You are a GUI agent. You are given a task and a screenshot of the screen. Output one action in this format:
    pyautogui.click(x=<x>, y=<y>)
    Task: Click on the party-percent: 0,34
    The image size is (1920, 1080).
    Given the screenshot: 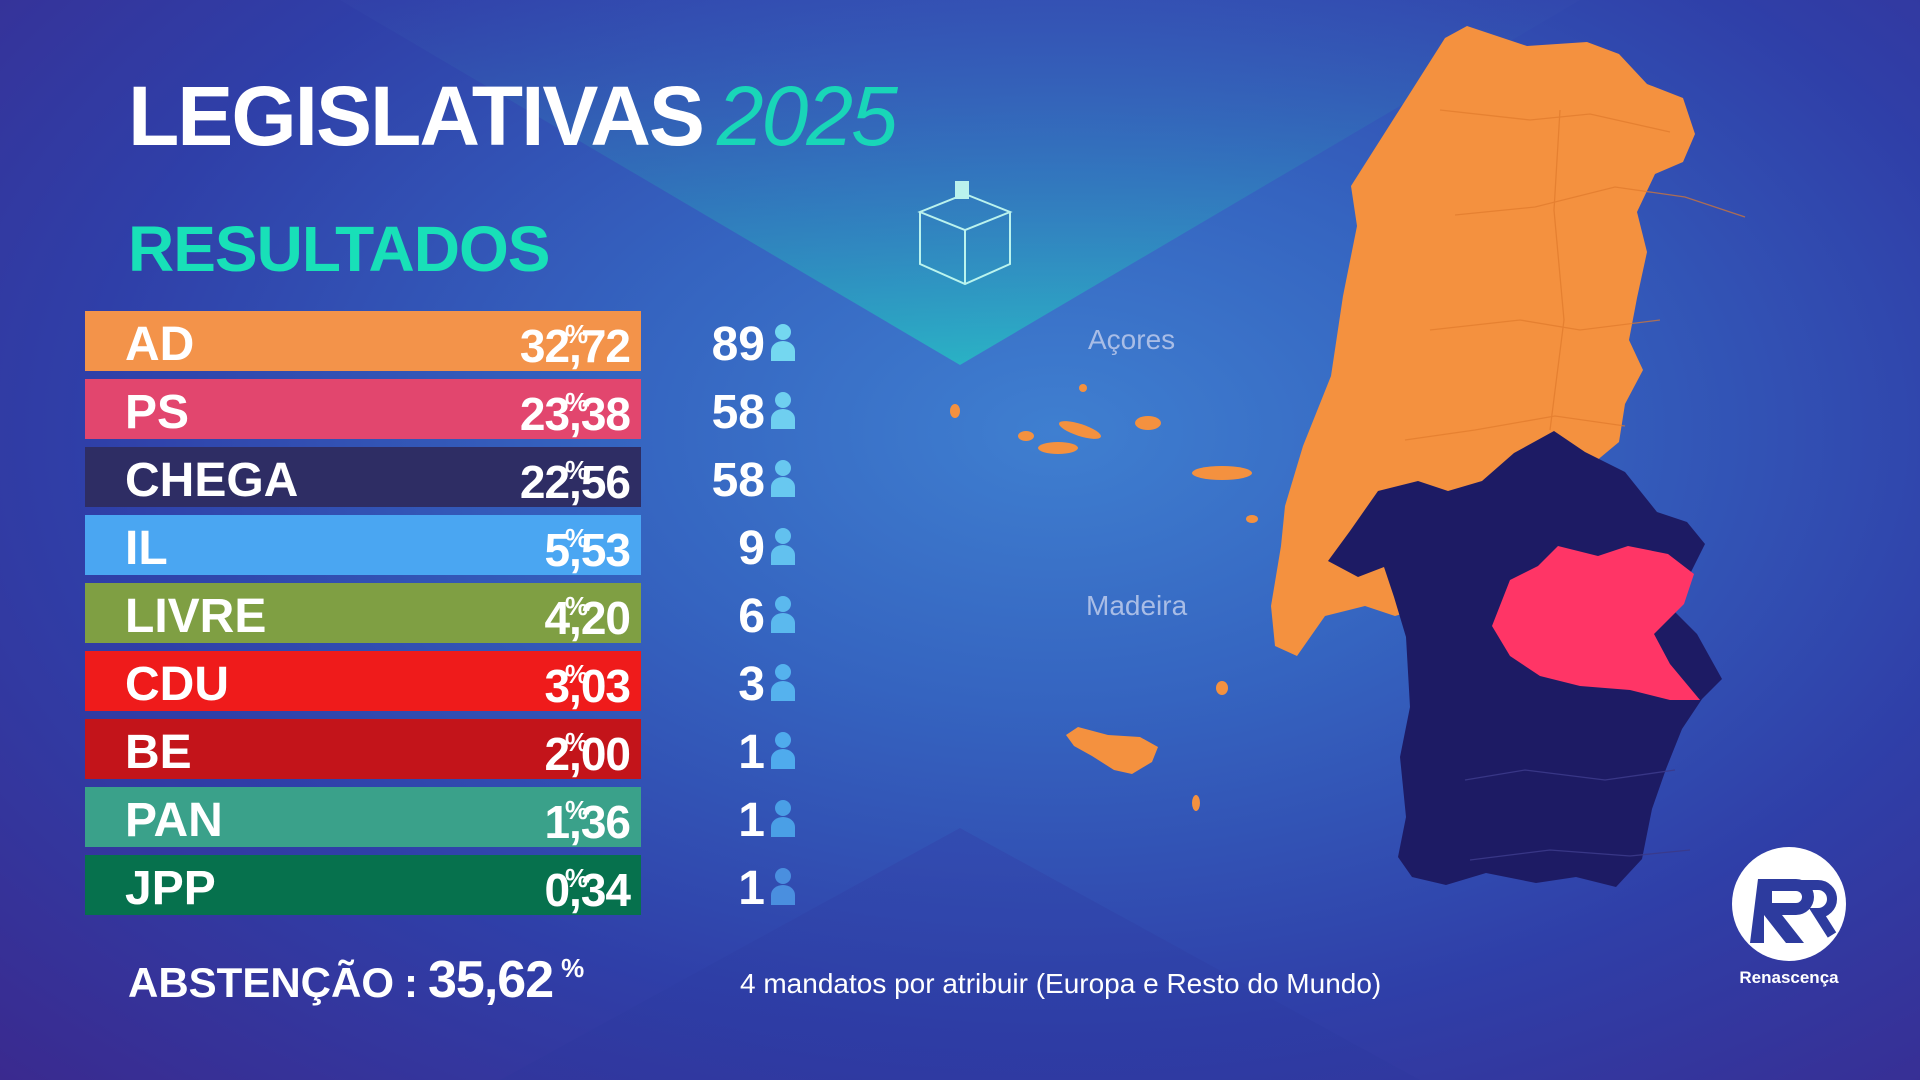 What is the action you would take?
    pyautogui.click(x=587, y=890)
    